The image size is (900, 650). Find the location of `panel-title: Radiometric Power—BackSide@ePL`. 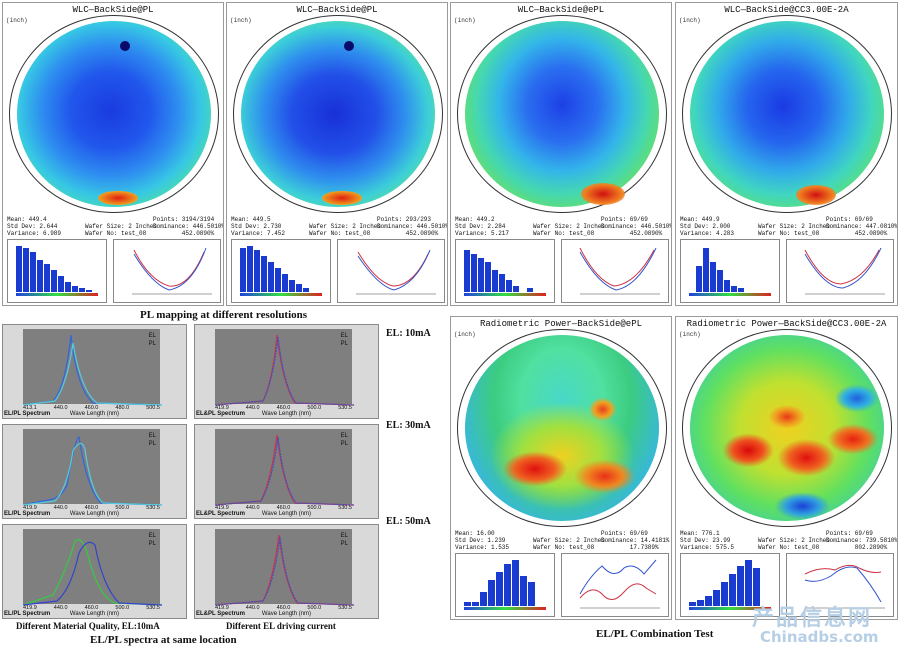

panel-title: Radiometric Power—BackSide@ePL is located at coordinates (561, 324).